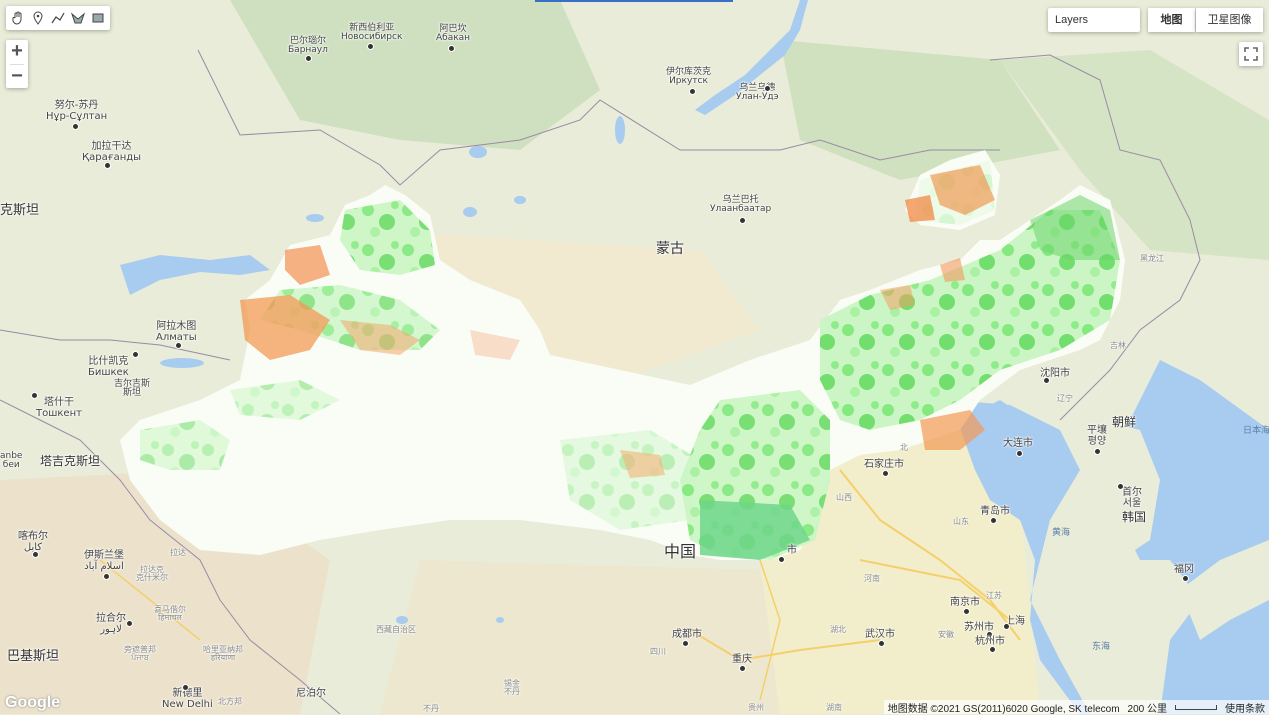 The width and height of the screenshot is (1269, 715). I want to click on draw-line-icon, so click(58, 18).